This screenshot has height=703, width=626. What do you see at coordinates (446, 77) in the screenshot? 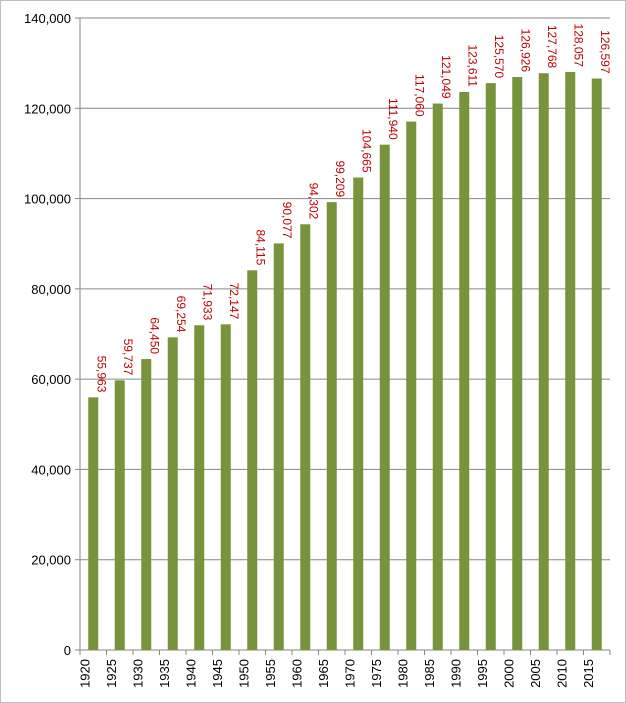
I see `data-label-1985: 121,049` at bounding box center [446, 77].